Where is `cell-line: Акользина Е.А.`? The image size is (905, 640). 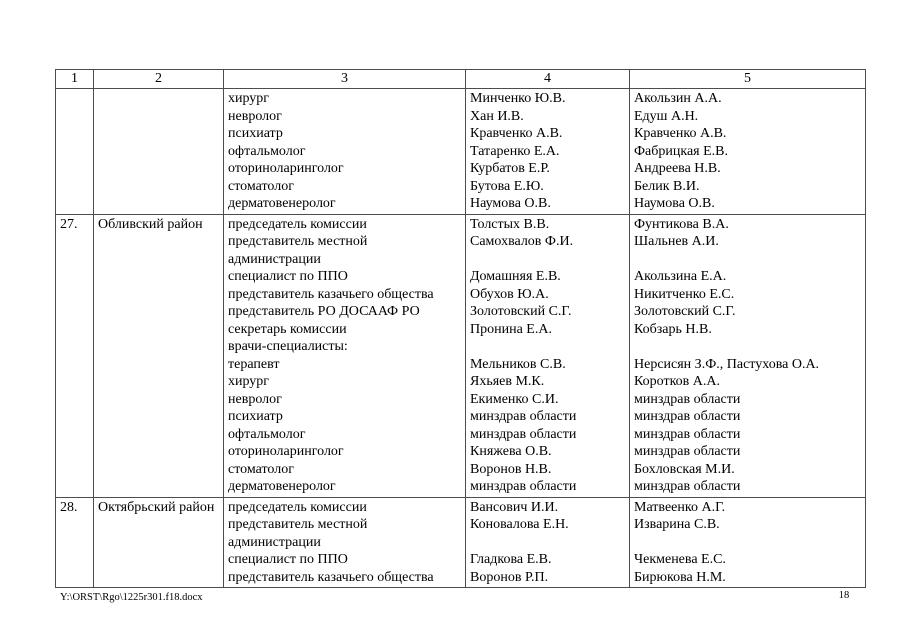 cell-line: Акользина Е.А. is located at coordinates (680, 276).